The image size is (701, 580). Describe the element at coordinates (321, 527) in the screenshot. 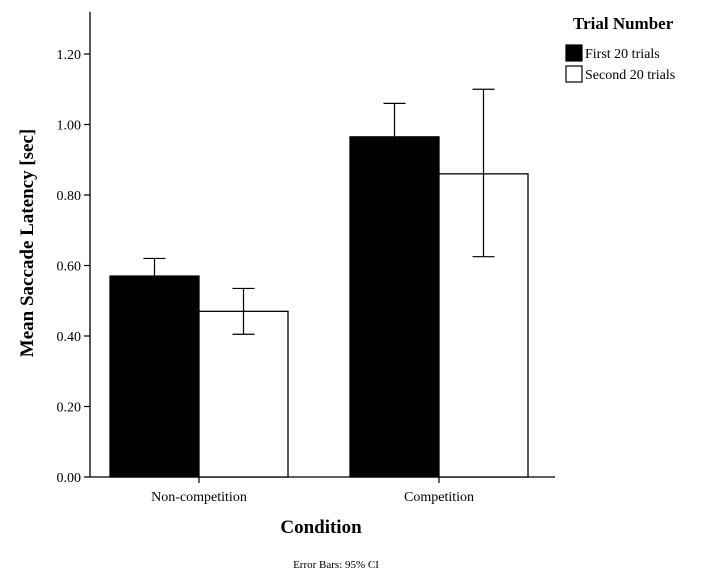

I see `x-axis-title: Condition` at that location.